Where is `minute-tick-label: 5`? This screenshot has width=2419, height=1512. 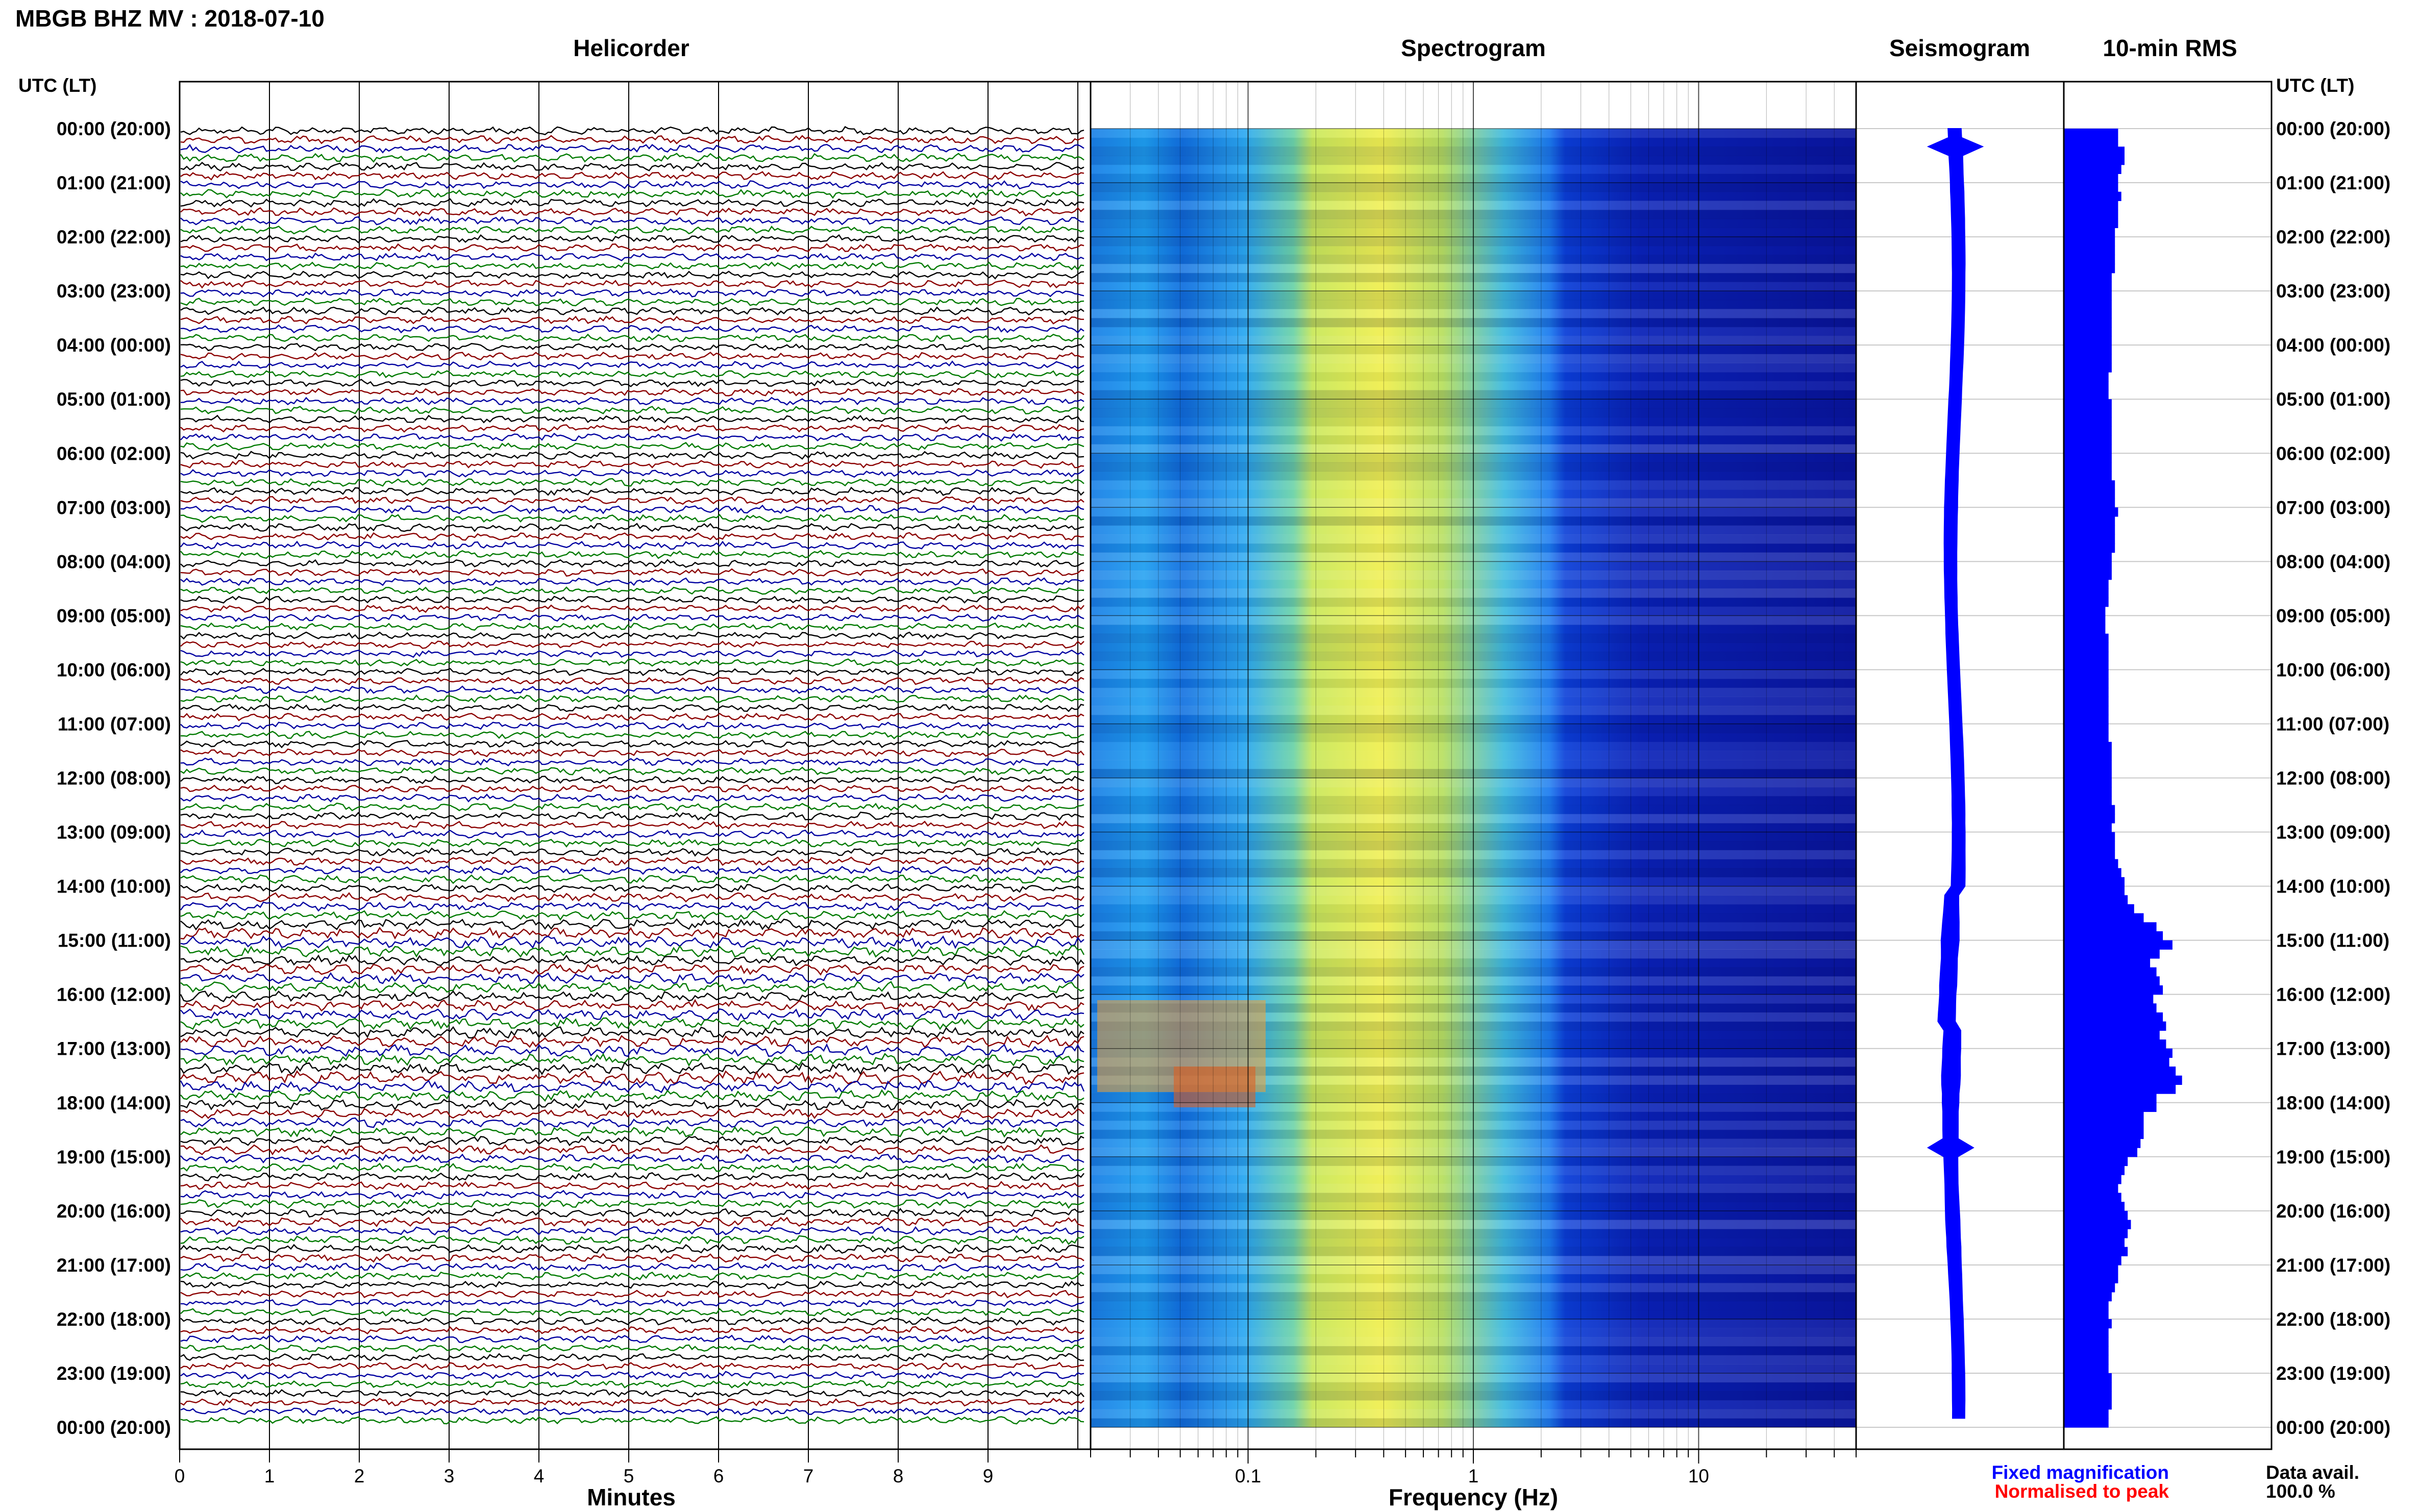 minute-tick-label: 5 is located at coordinates (629, 1476).